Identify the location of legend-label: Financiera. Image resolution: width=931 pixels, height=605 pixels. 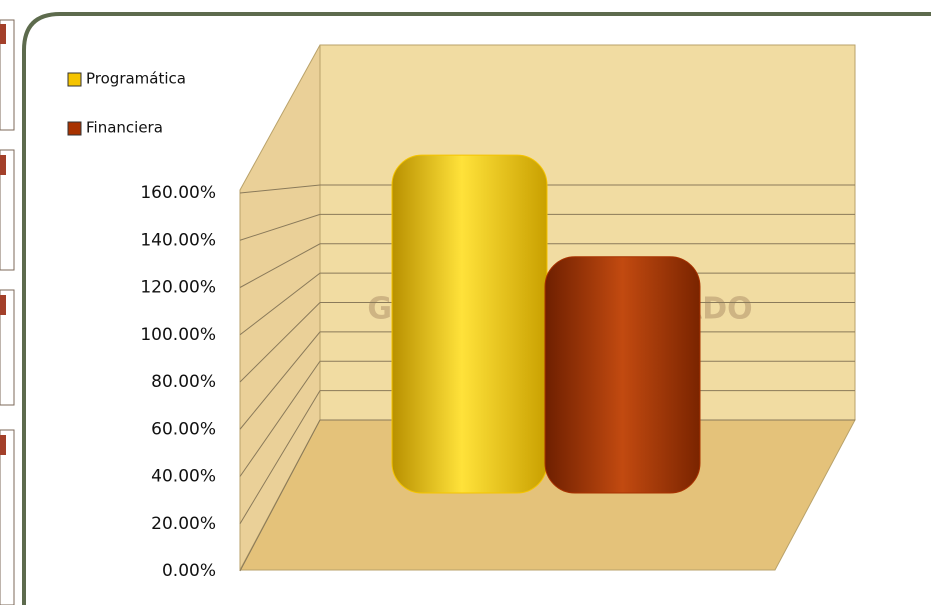
(124, 128).